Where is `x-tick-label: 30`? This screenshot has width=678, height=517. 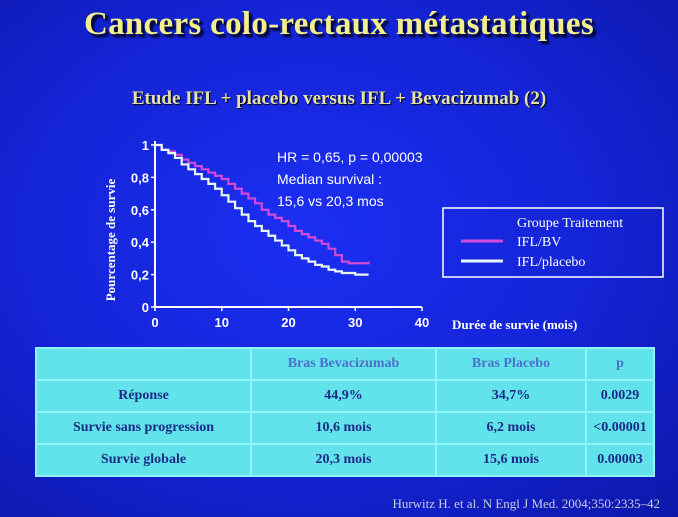
x-tick-label: 30 is located at coordinates (355, 322).